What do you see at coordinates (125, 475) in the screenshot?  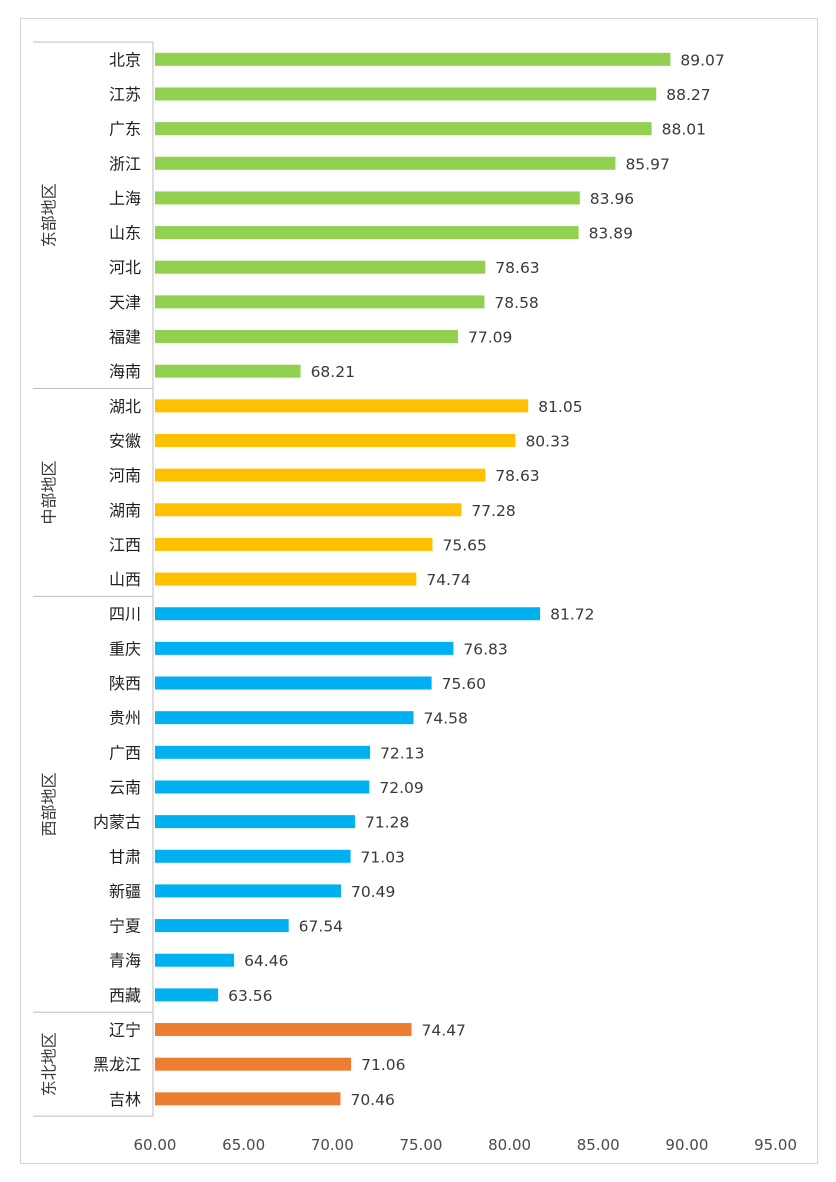 I see `category-label: 河南` at bounding box center [125, 475].